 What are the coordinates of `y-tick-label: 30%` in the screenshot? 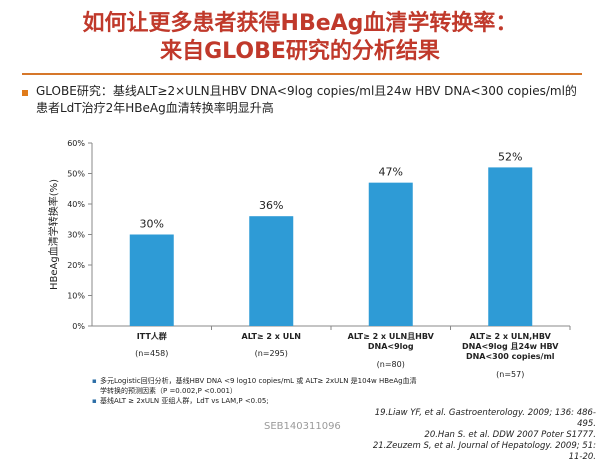 It's located at (76, 235).